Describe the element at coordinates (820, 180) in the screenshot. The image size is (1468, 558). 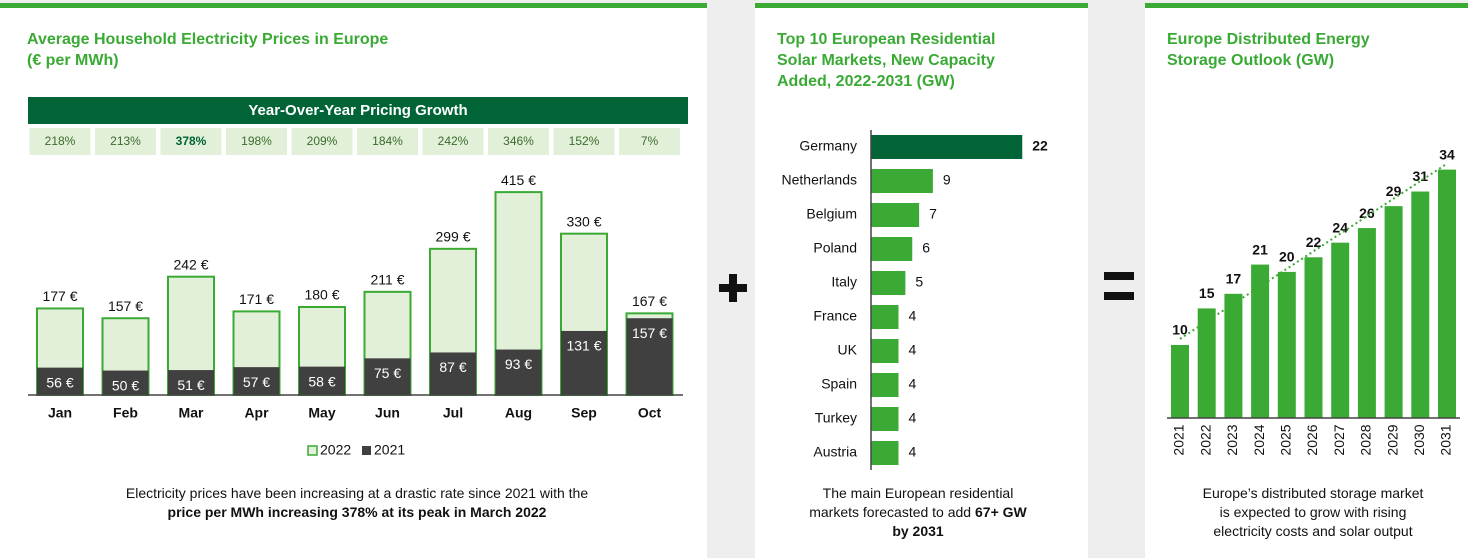
I see `y-tick-label: Netherlands` at that location.